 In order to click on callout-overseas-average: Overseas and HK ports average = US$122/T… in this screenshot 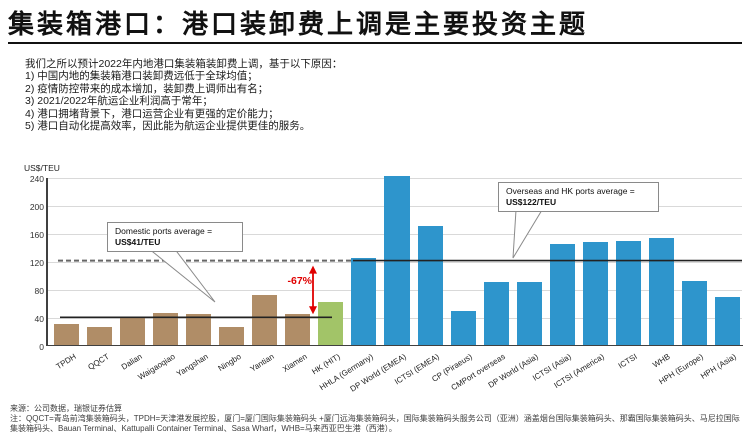, I will do `click(578, 197)`.